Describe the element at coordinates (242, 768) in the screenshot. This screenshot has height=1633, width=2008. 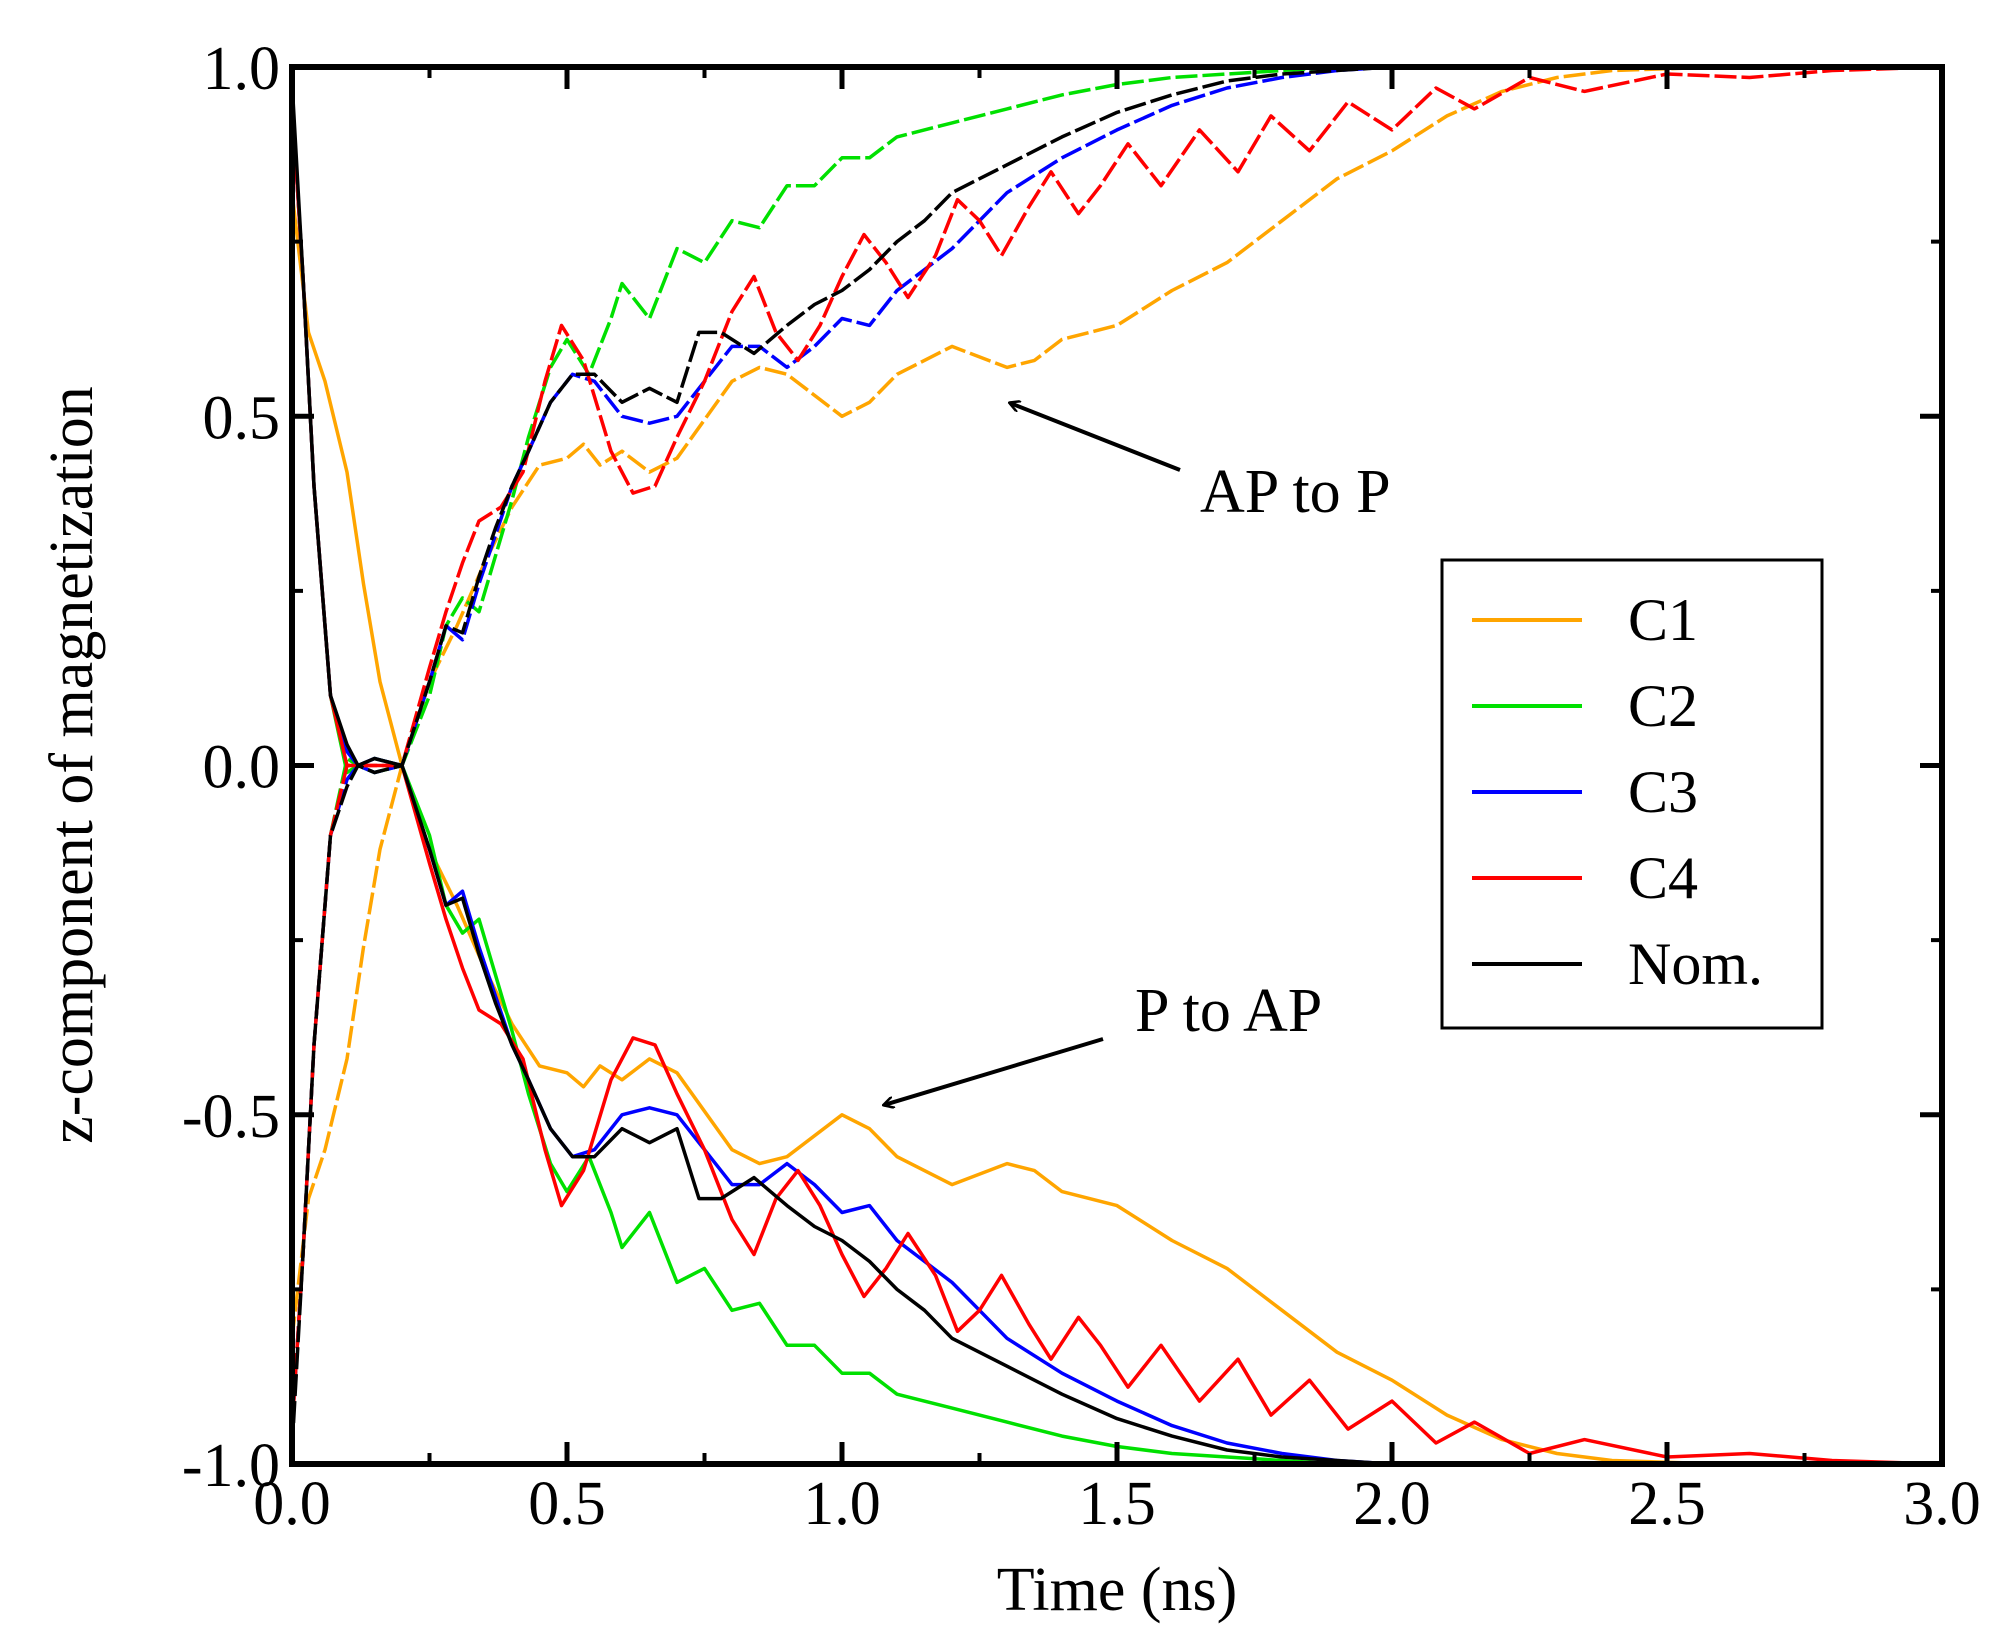
I see `y-tick-label: 0.0` at that location.